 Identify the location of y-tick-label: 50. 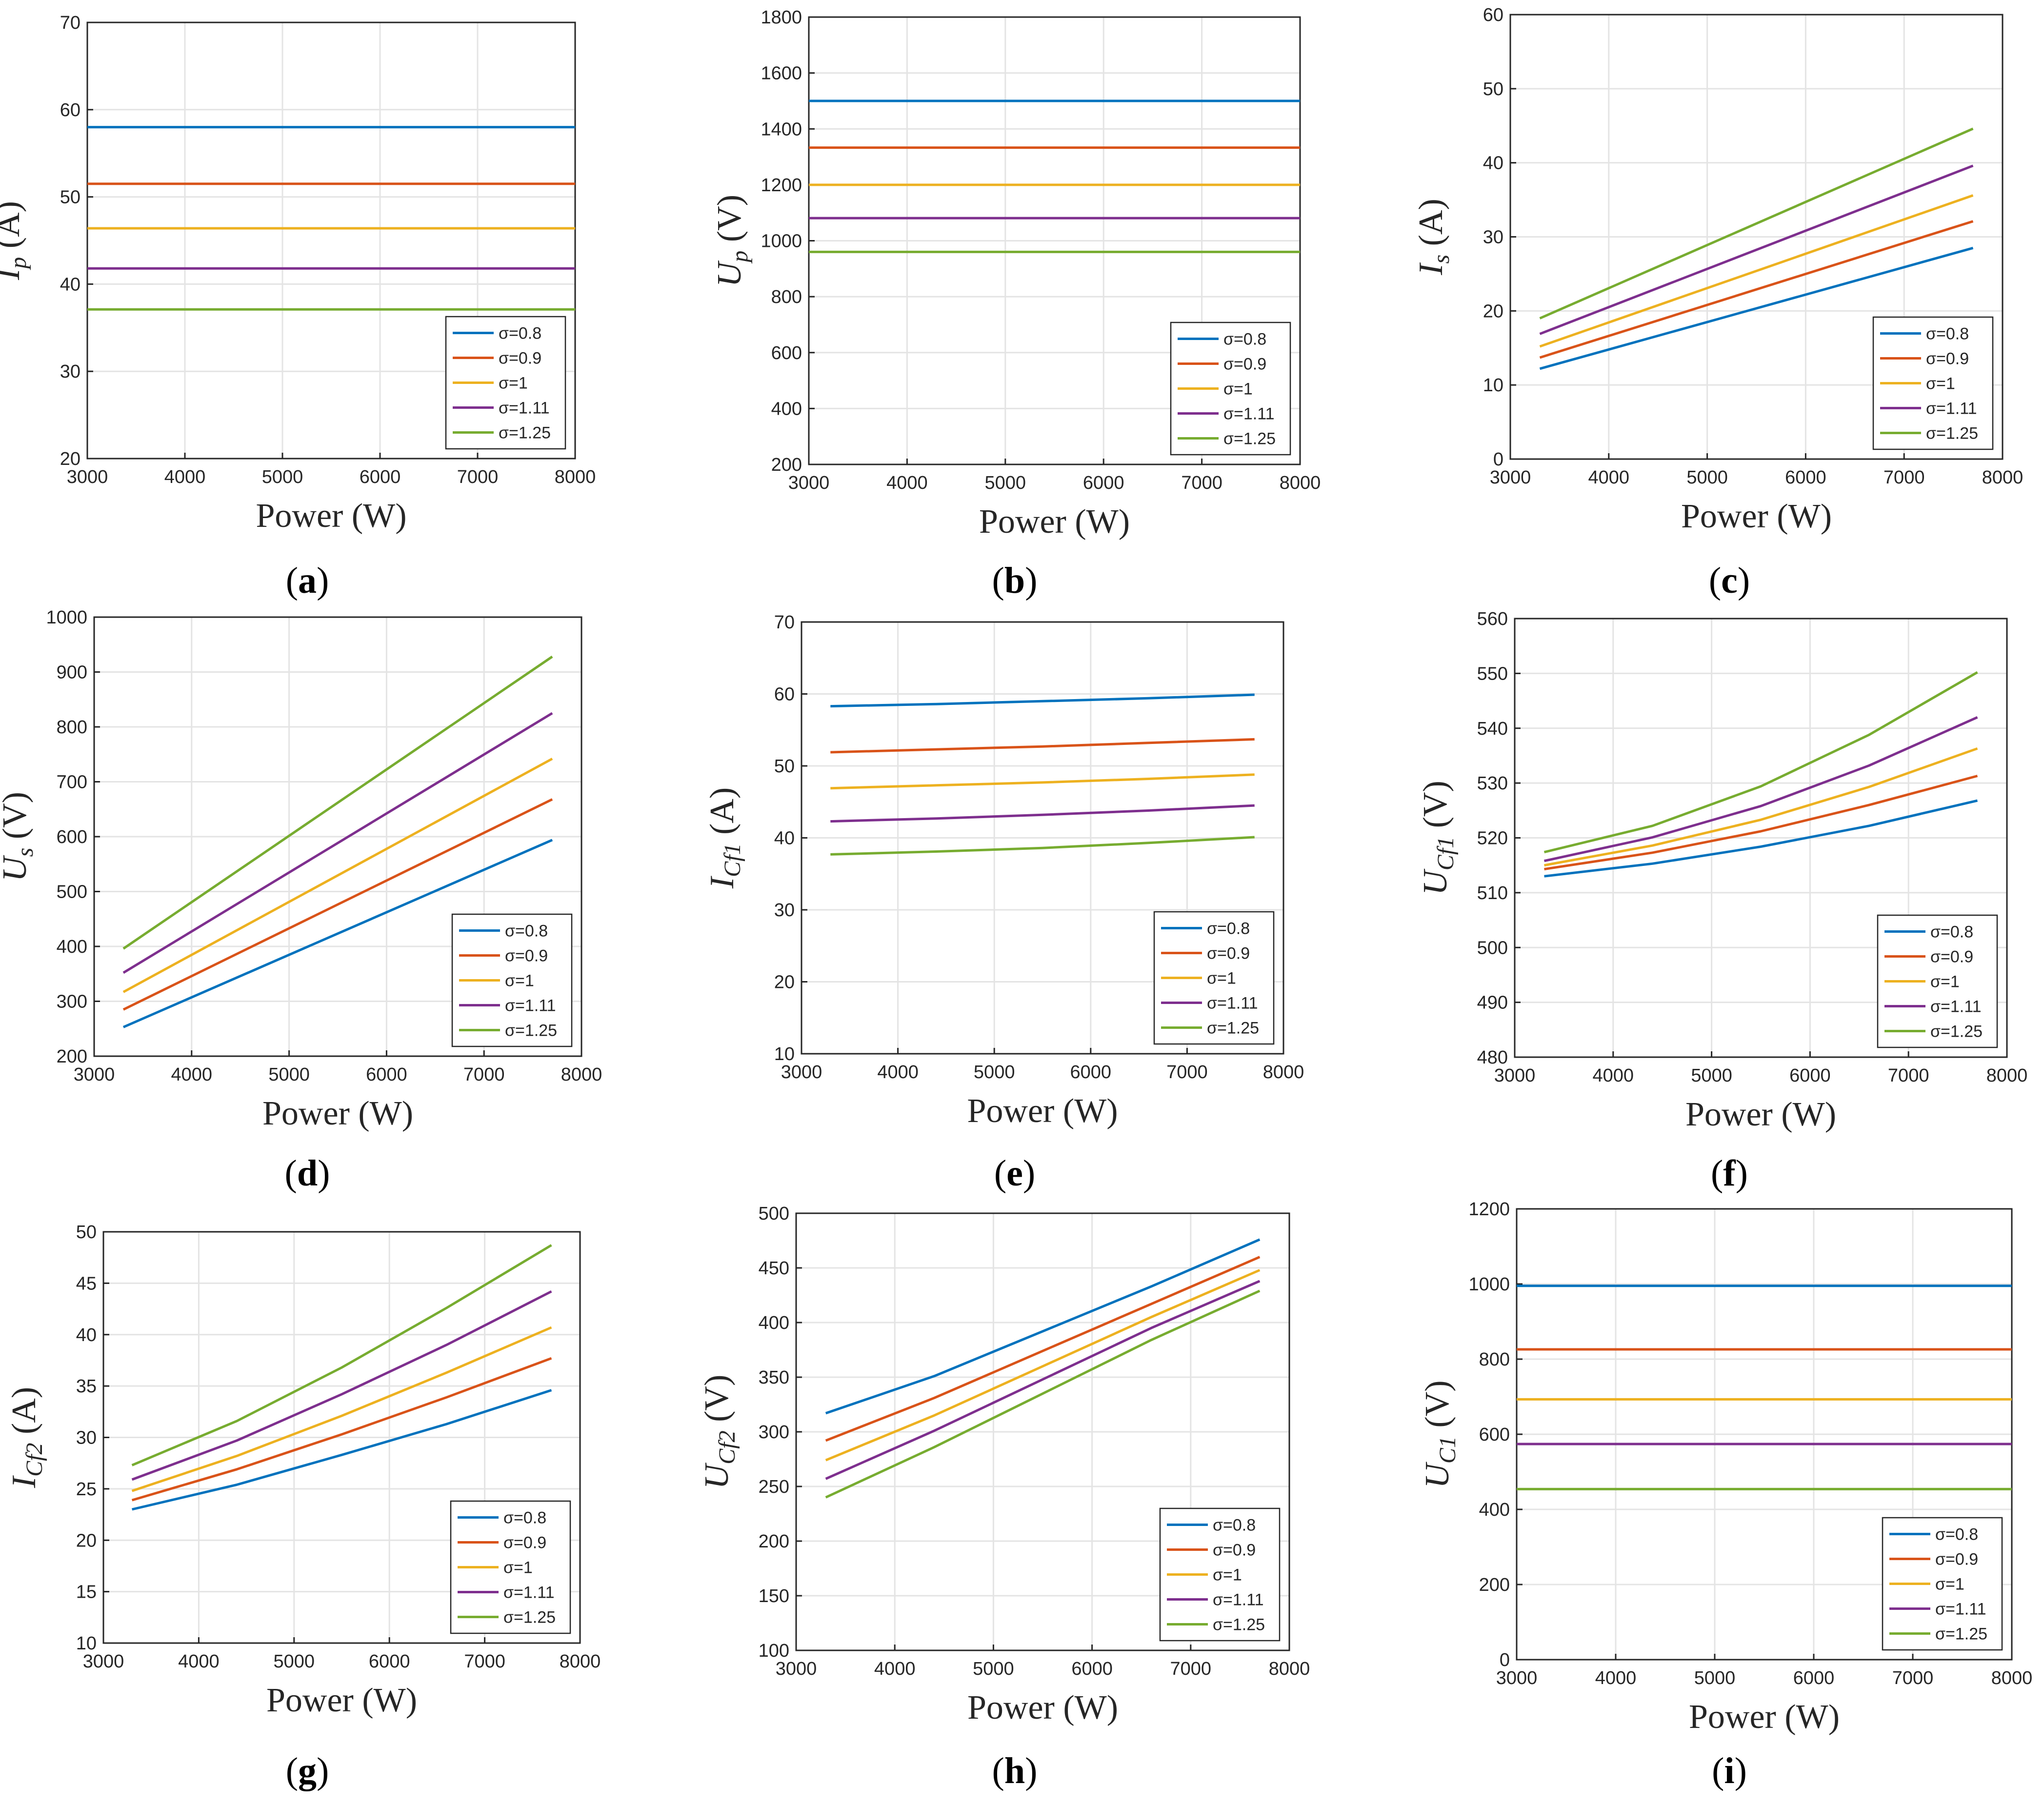
(86, 1233).